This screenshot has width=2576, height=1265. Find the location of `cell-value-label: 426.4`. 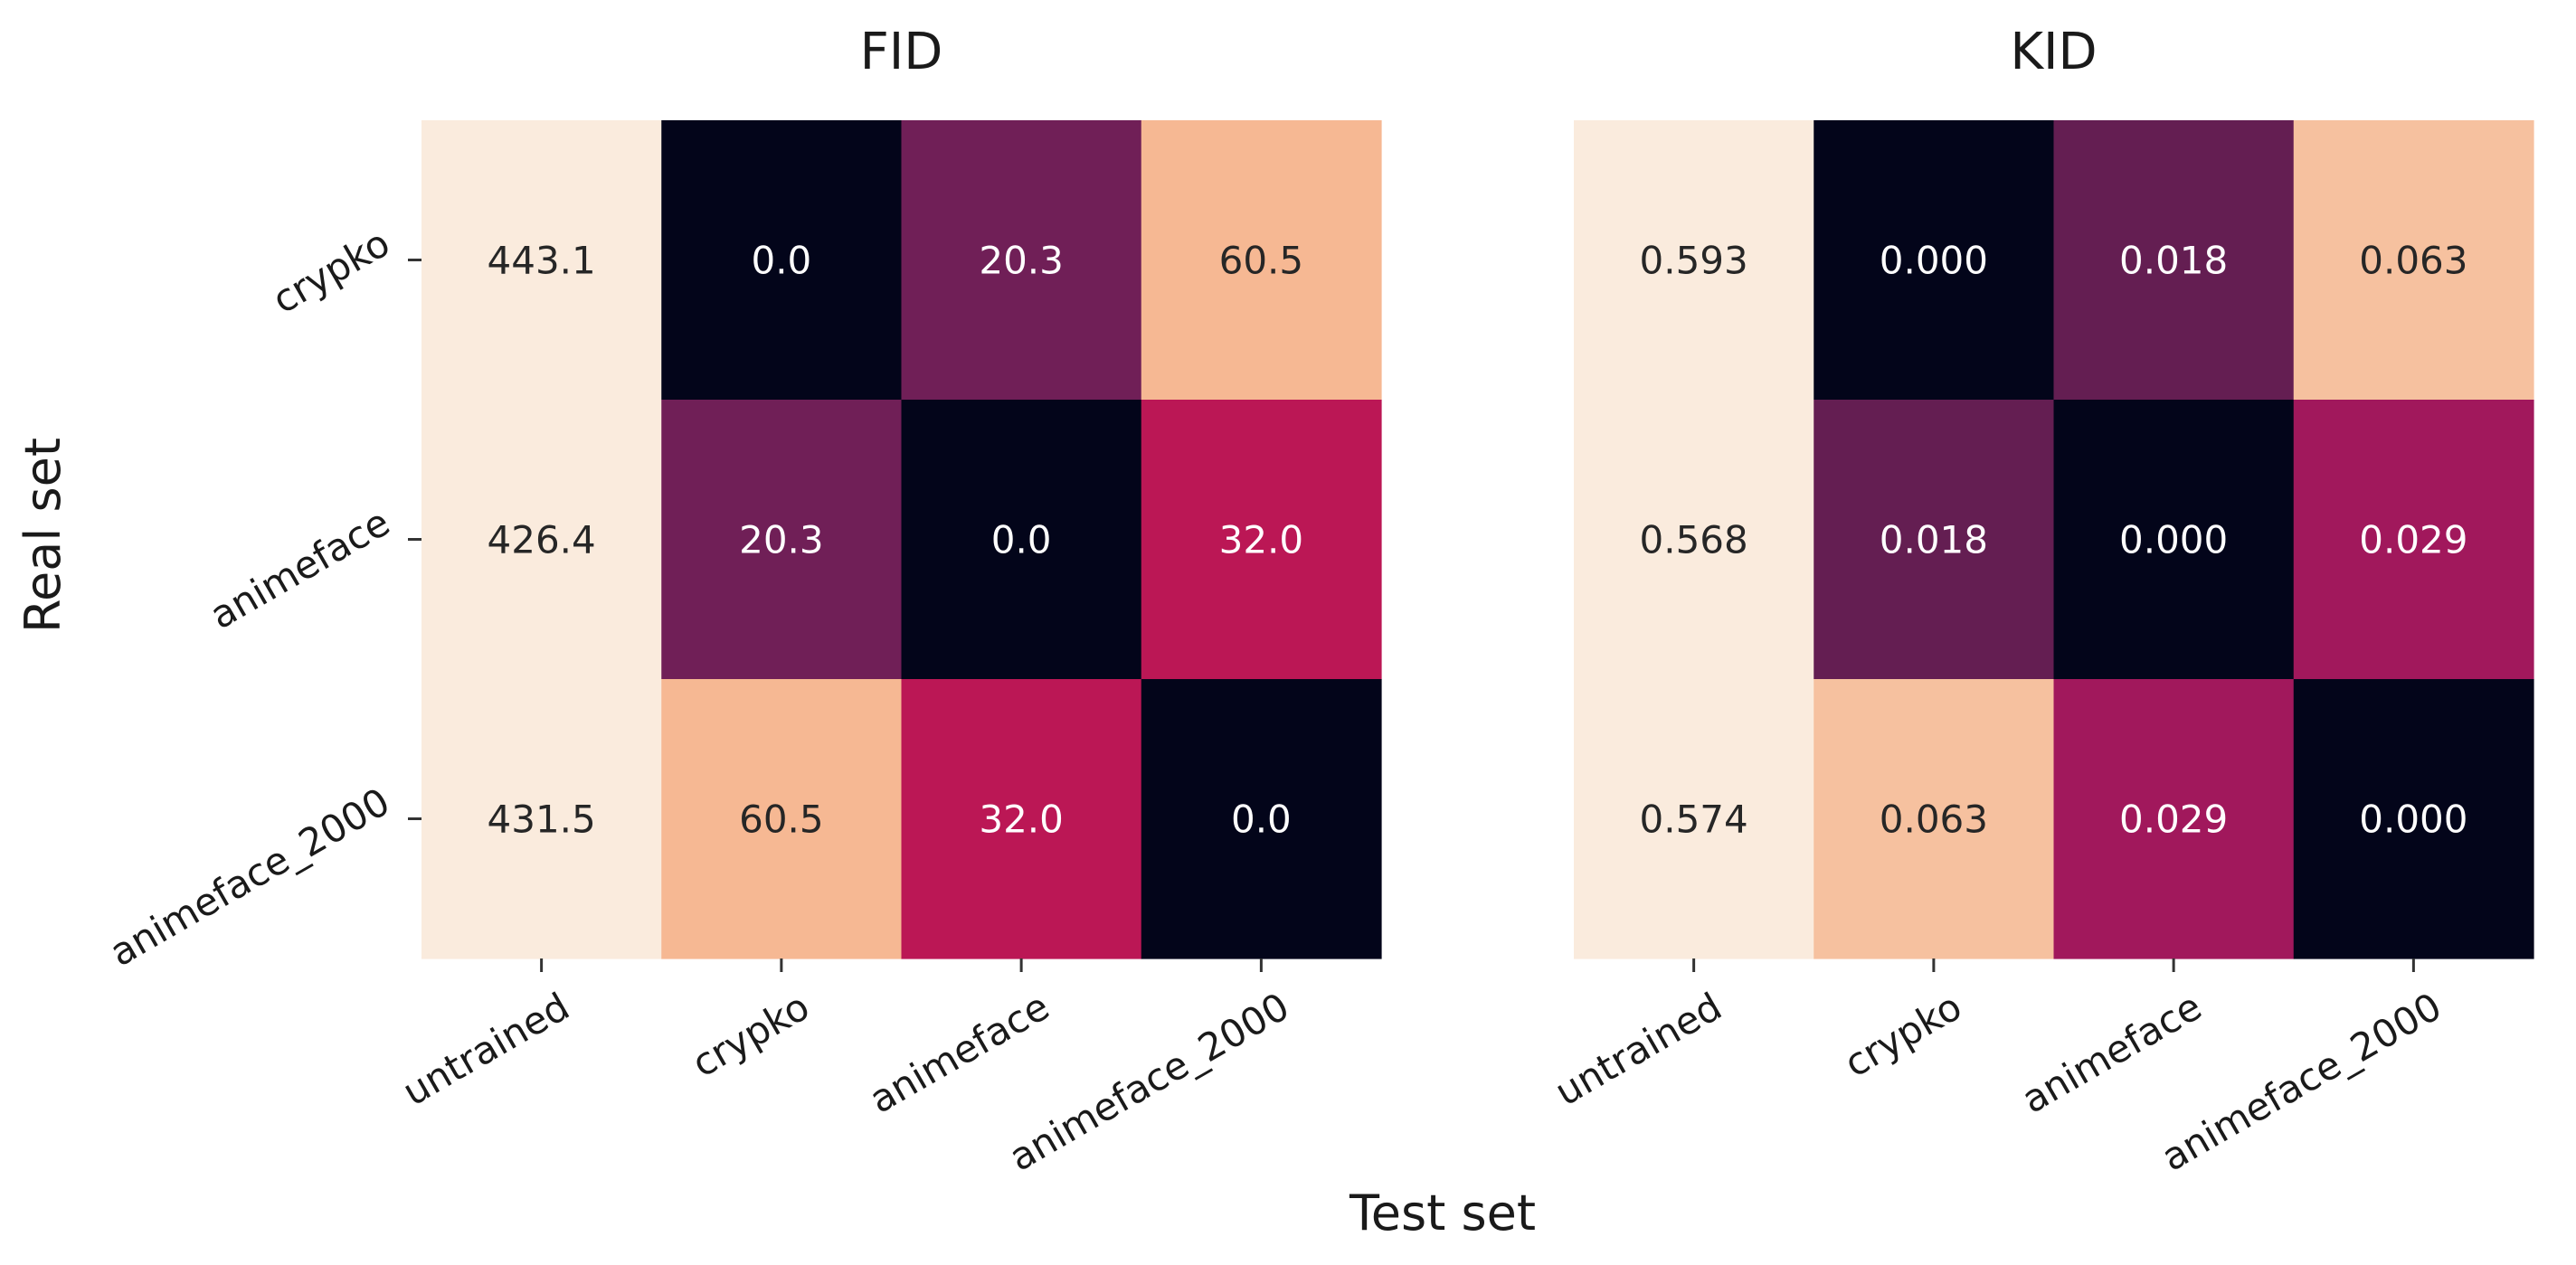

cell-value-label: 426.4 is located at coordinates (542, 540).